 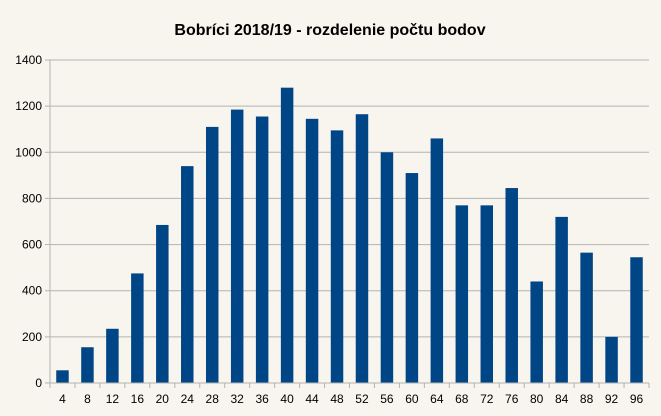 What do you see at coordinates (38, 383) in the screenshot?
I see `y-tick-label: 0` at bounding box center [38, 383].